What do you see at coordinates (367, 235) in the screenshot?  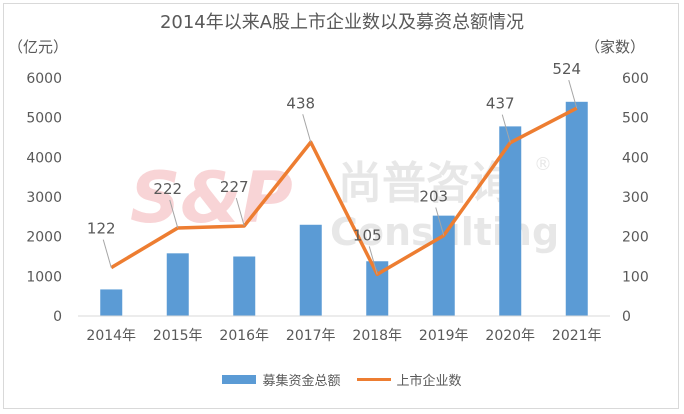 I see `data-label: 105` at bounding box center [367, 235].